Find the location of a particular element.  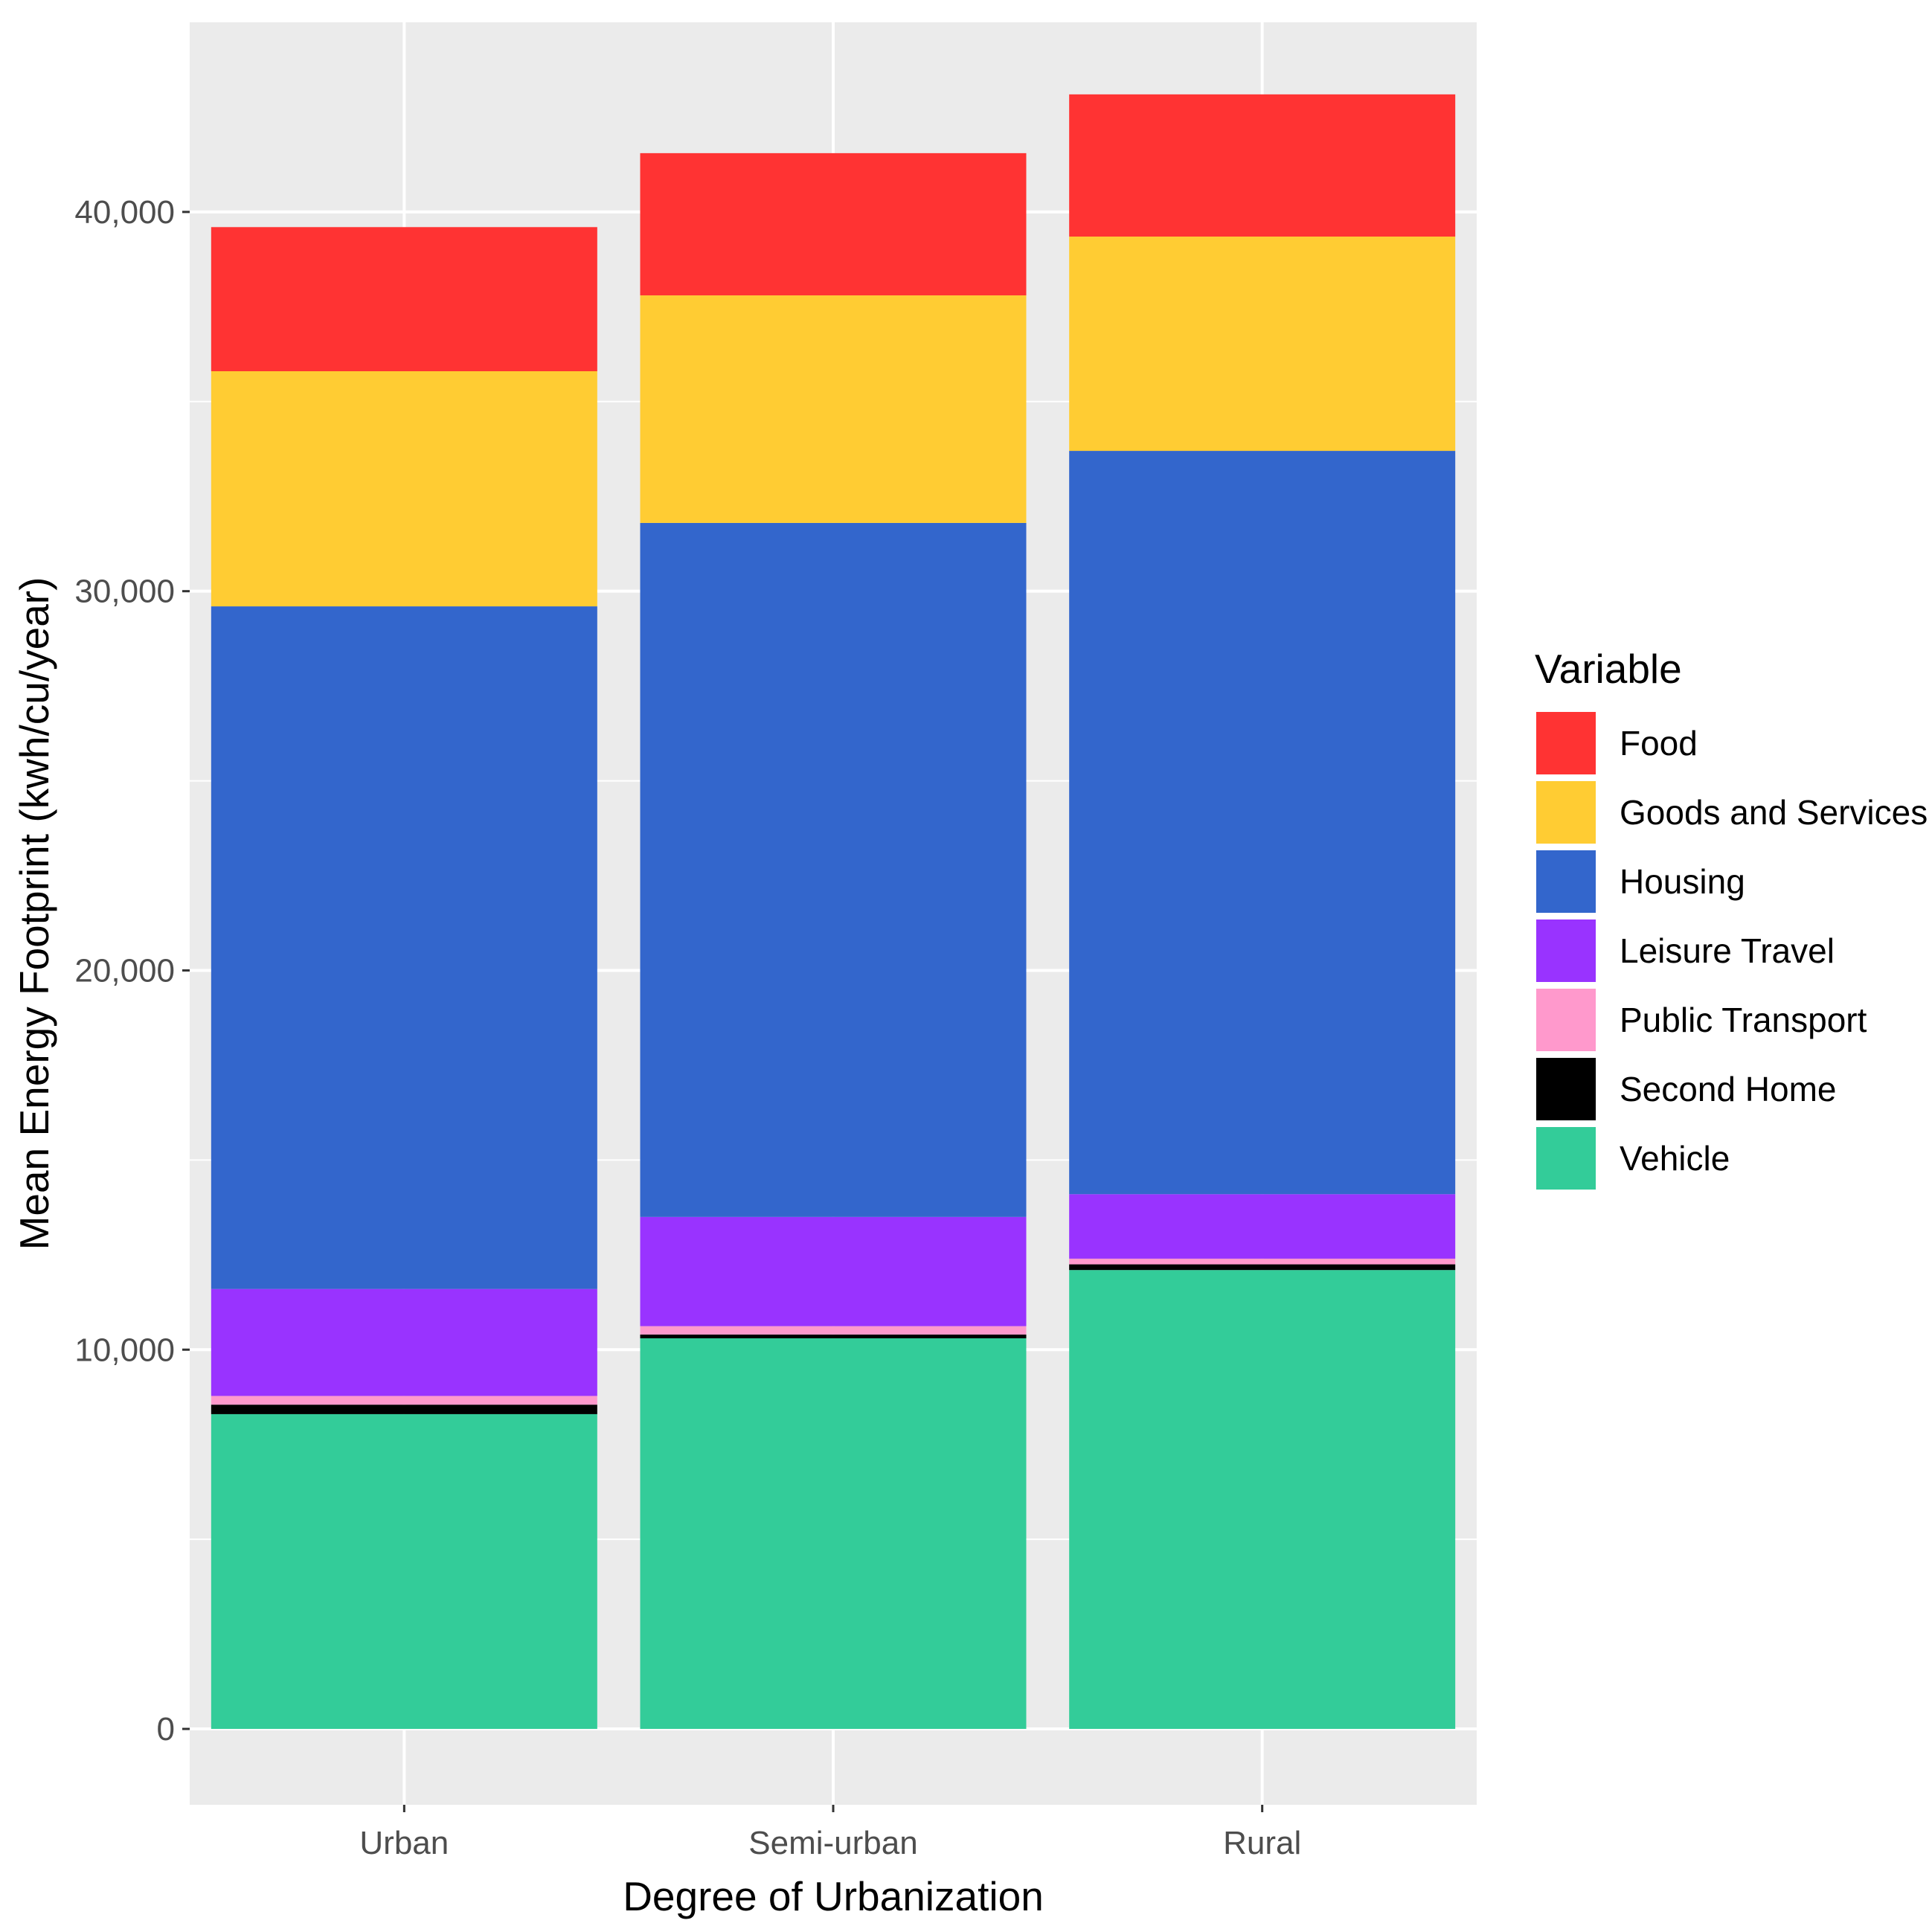

legend-label: Food is located at coordinates (1659, 743).